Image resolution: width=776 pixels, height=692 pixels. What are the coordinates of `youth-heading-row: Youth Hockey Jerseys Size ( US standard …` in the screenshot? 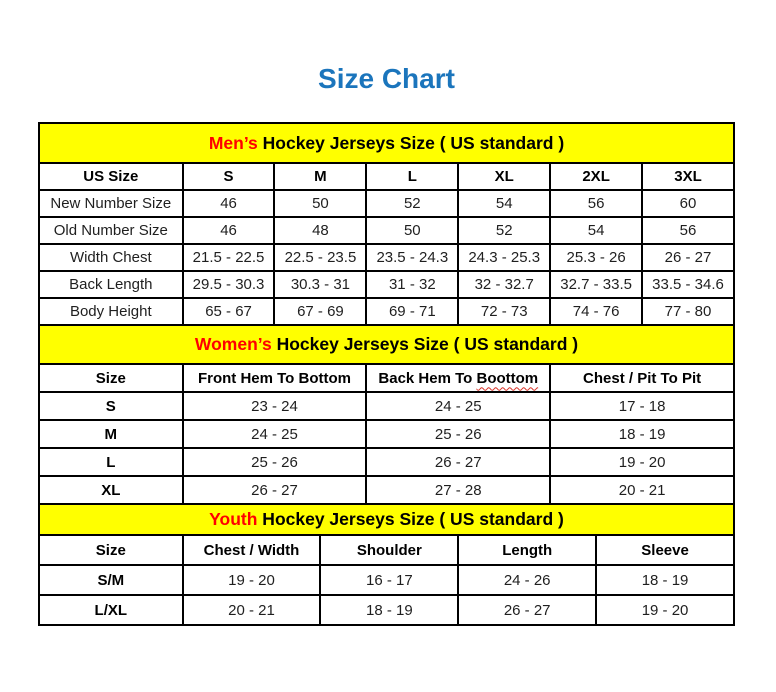 It's located at (386, 519).